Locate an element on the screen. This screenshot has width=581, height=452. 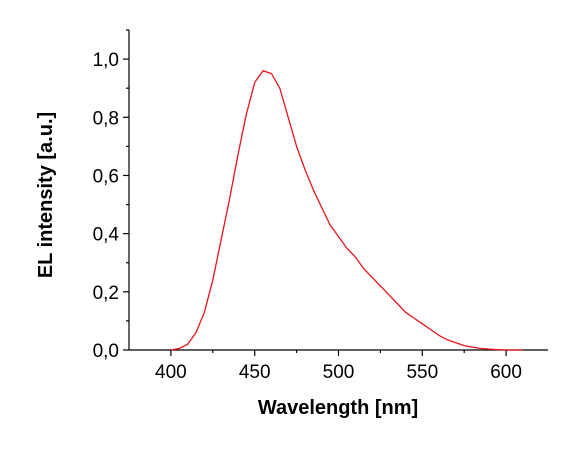
x-tick-label: 450 is located at coordinates (255, 372).